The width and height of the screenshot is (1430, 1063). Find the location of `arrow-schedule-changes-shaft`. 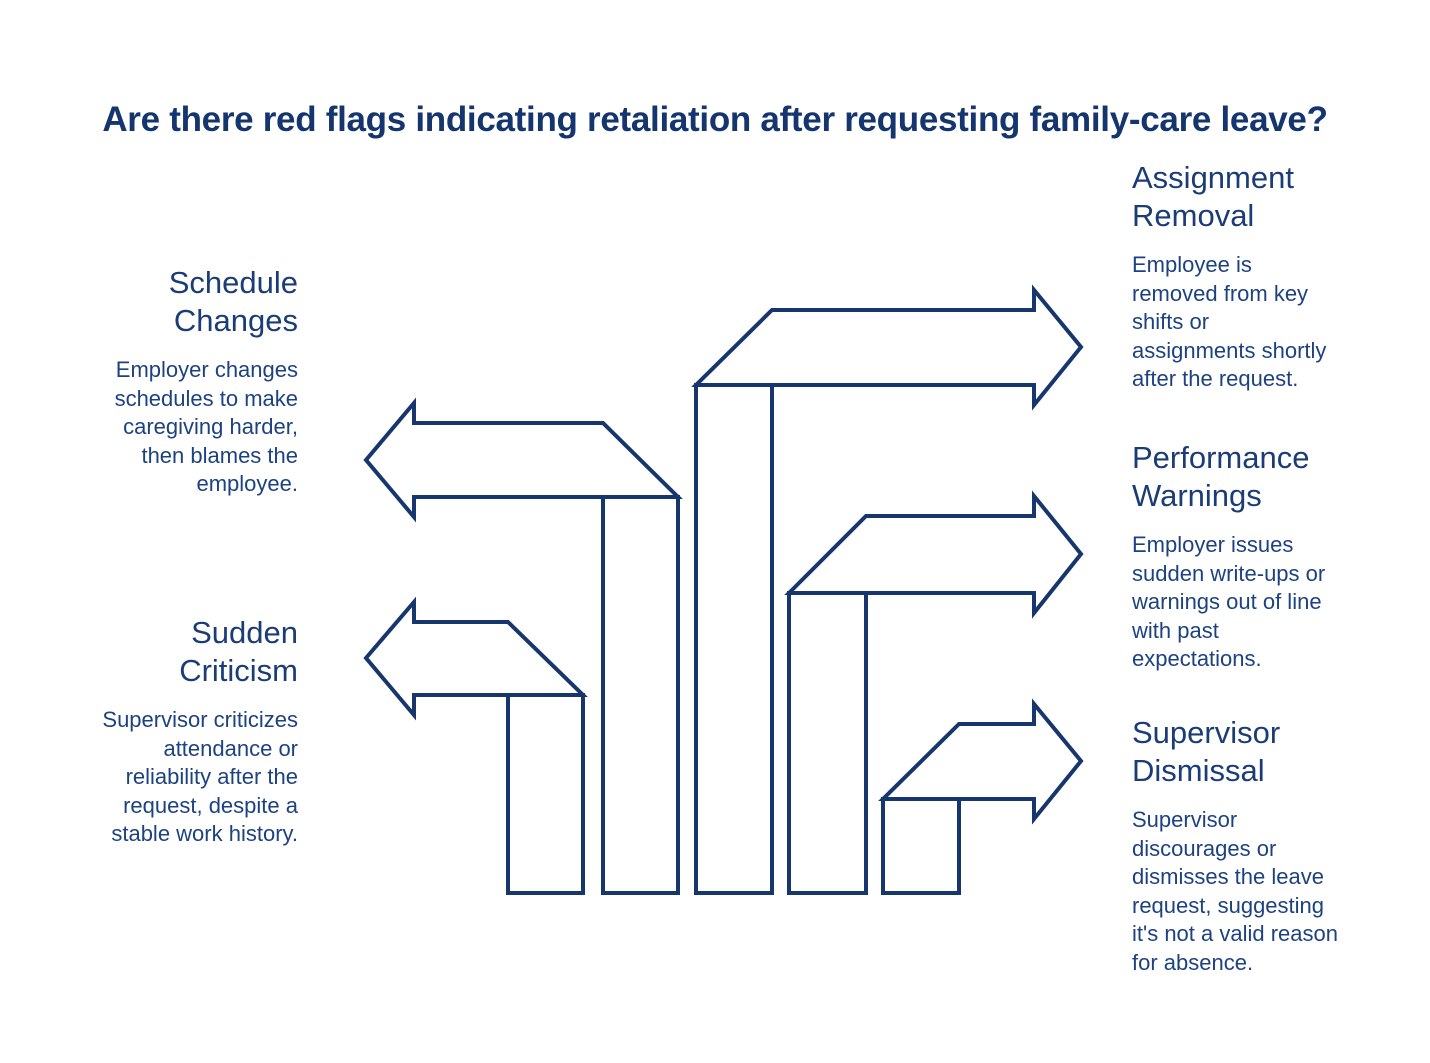

arrow-schedule-changes-shaft is located at coordinates (523, 460).